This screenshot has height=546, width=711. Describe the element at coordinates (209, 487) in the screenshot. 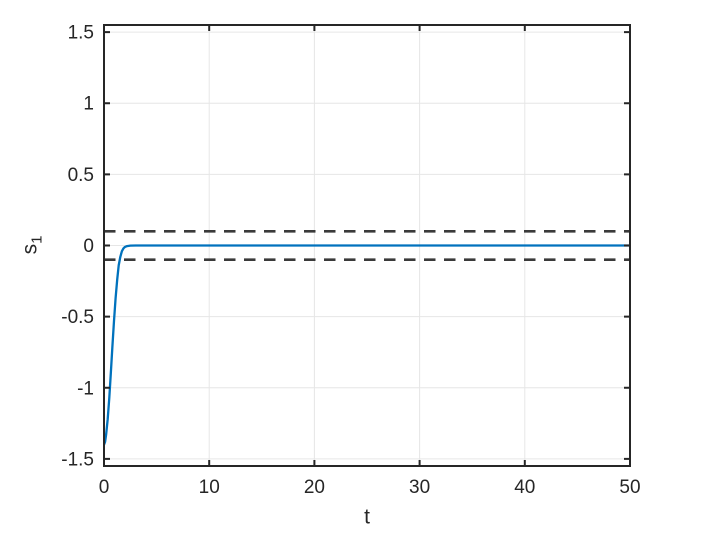

I see `x-tick-label: 10` at that location.